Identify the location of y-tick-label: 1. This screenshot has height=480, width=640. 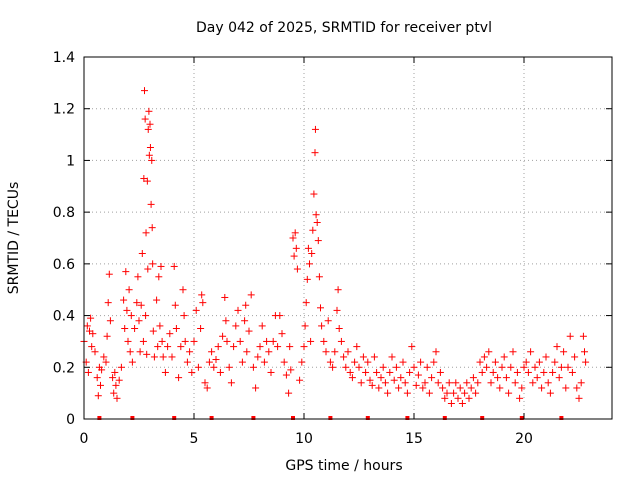
(70, 161).